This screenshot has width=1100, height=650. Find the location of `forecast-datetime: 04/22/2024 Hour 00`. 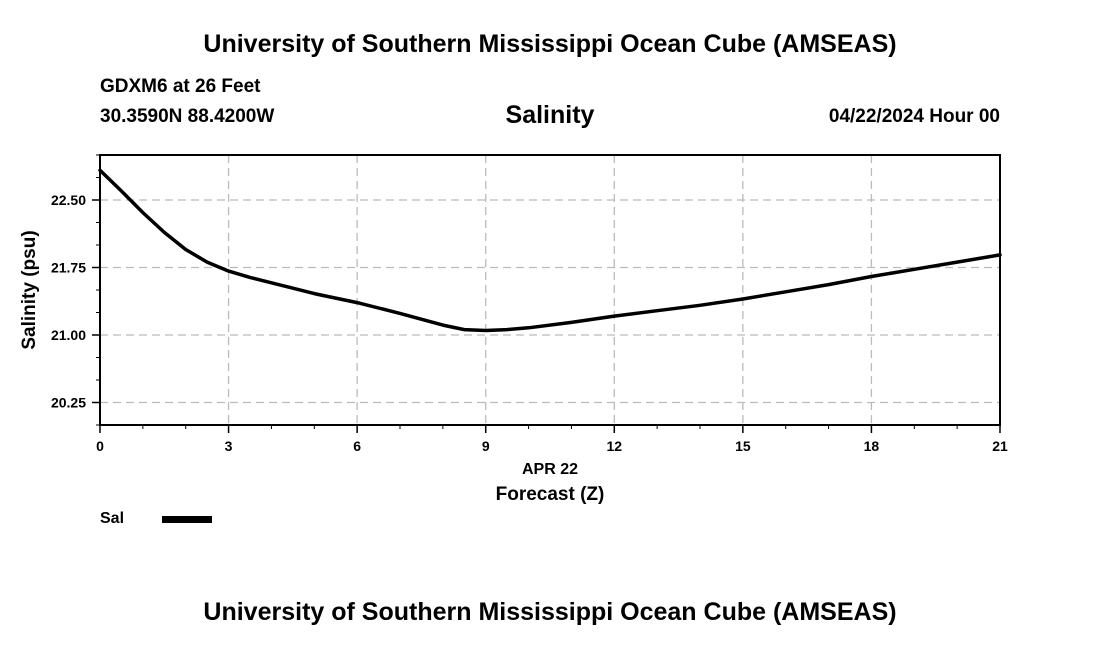

forecast-datetime: 04/22/2024 Hour 00 is located at coordinates (914, 116).